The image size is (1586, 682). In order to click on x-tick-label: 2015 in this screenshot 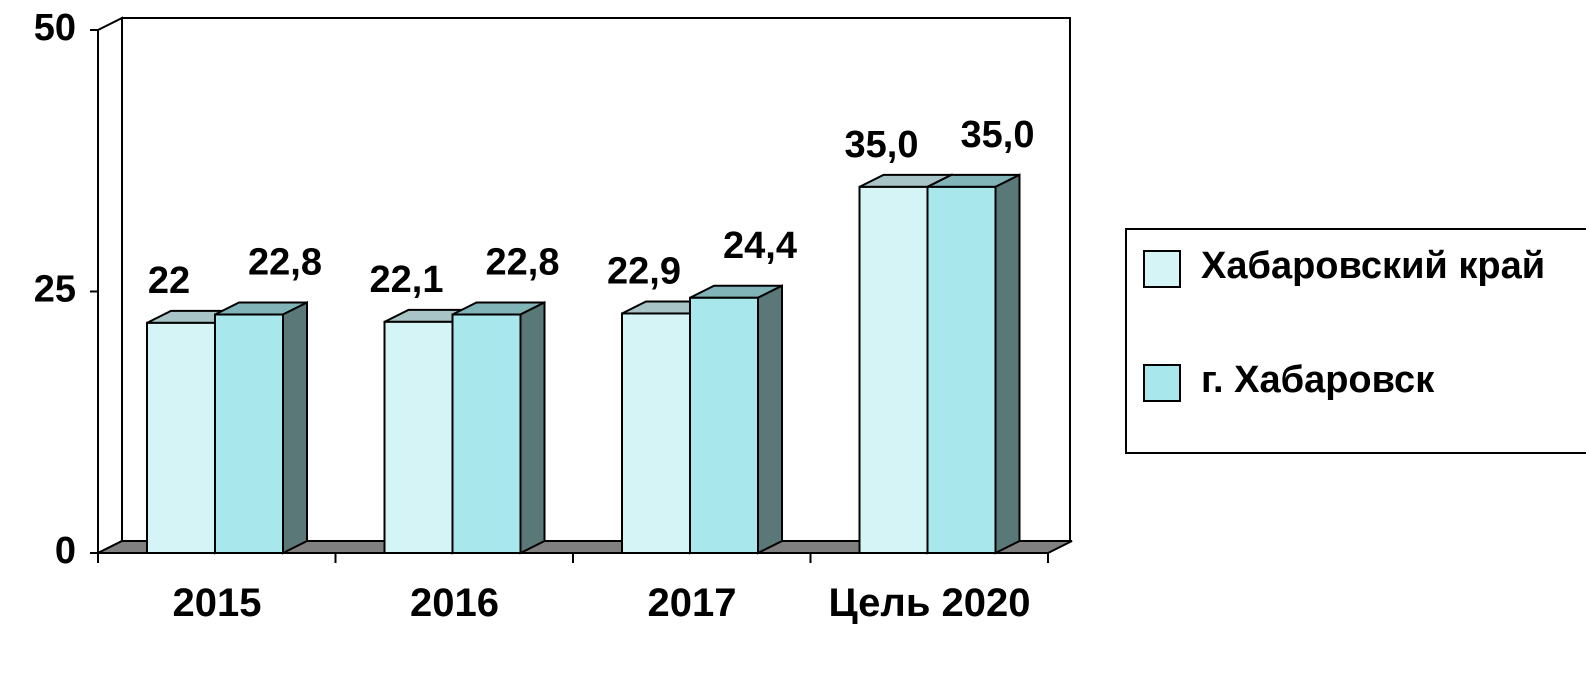, I will do `click(217, 603)`.